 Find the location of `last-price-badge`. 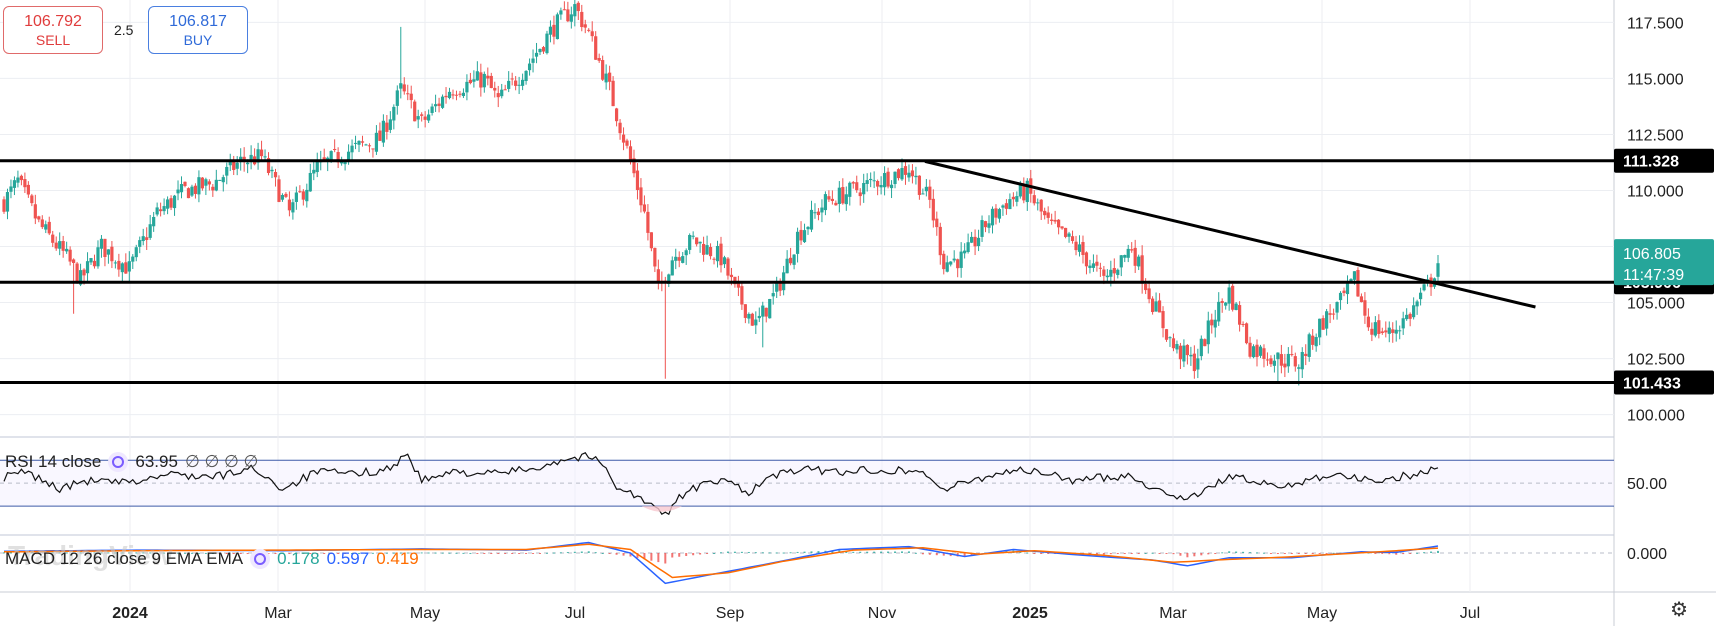

last-price-badge is located at coordinates (1664, 262).